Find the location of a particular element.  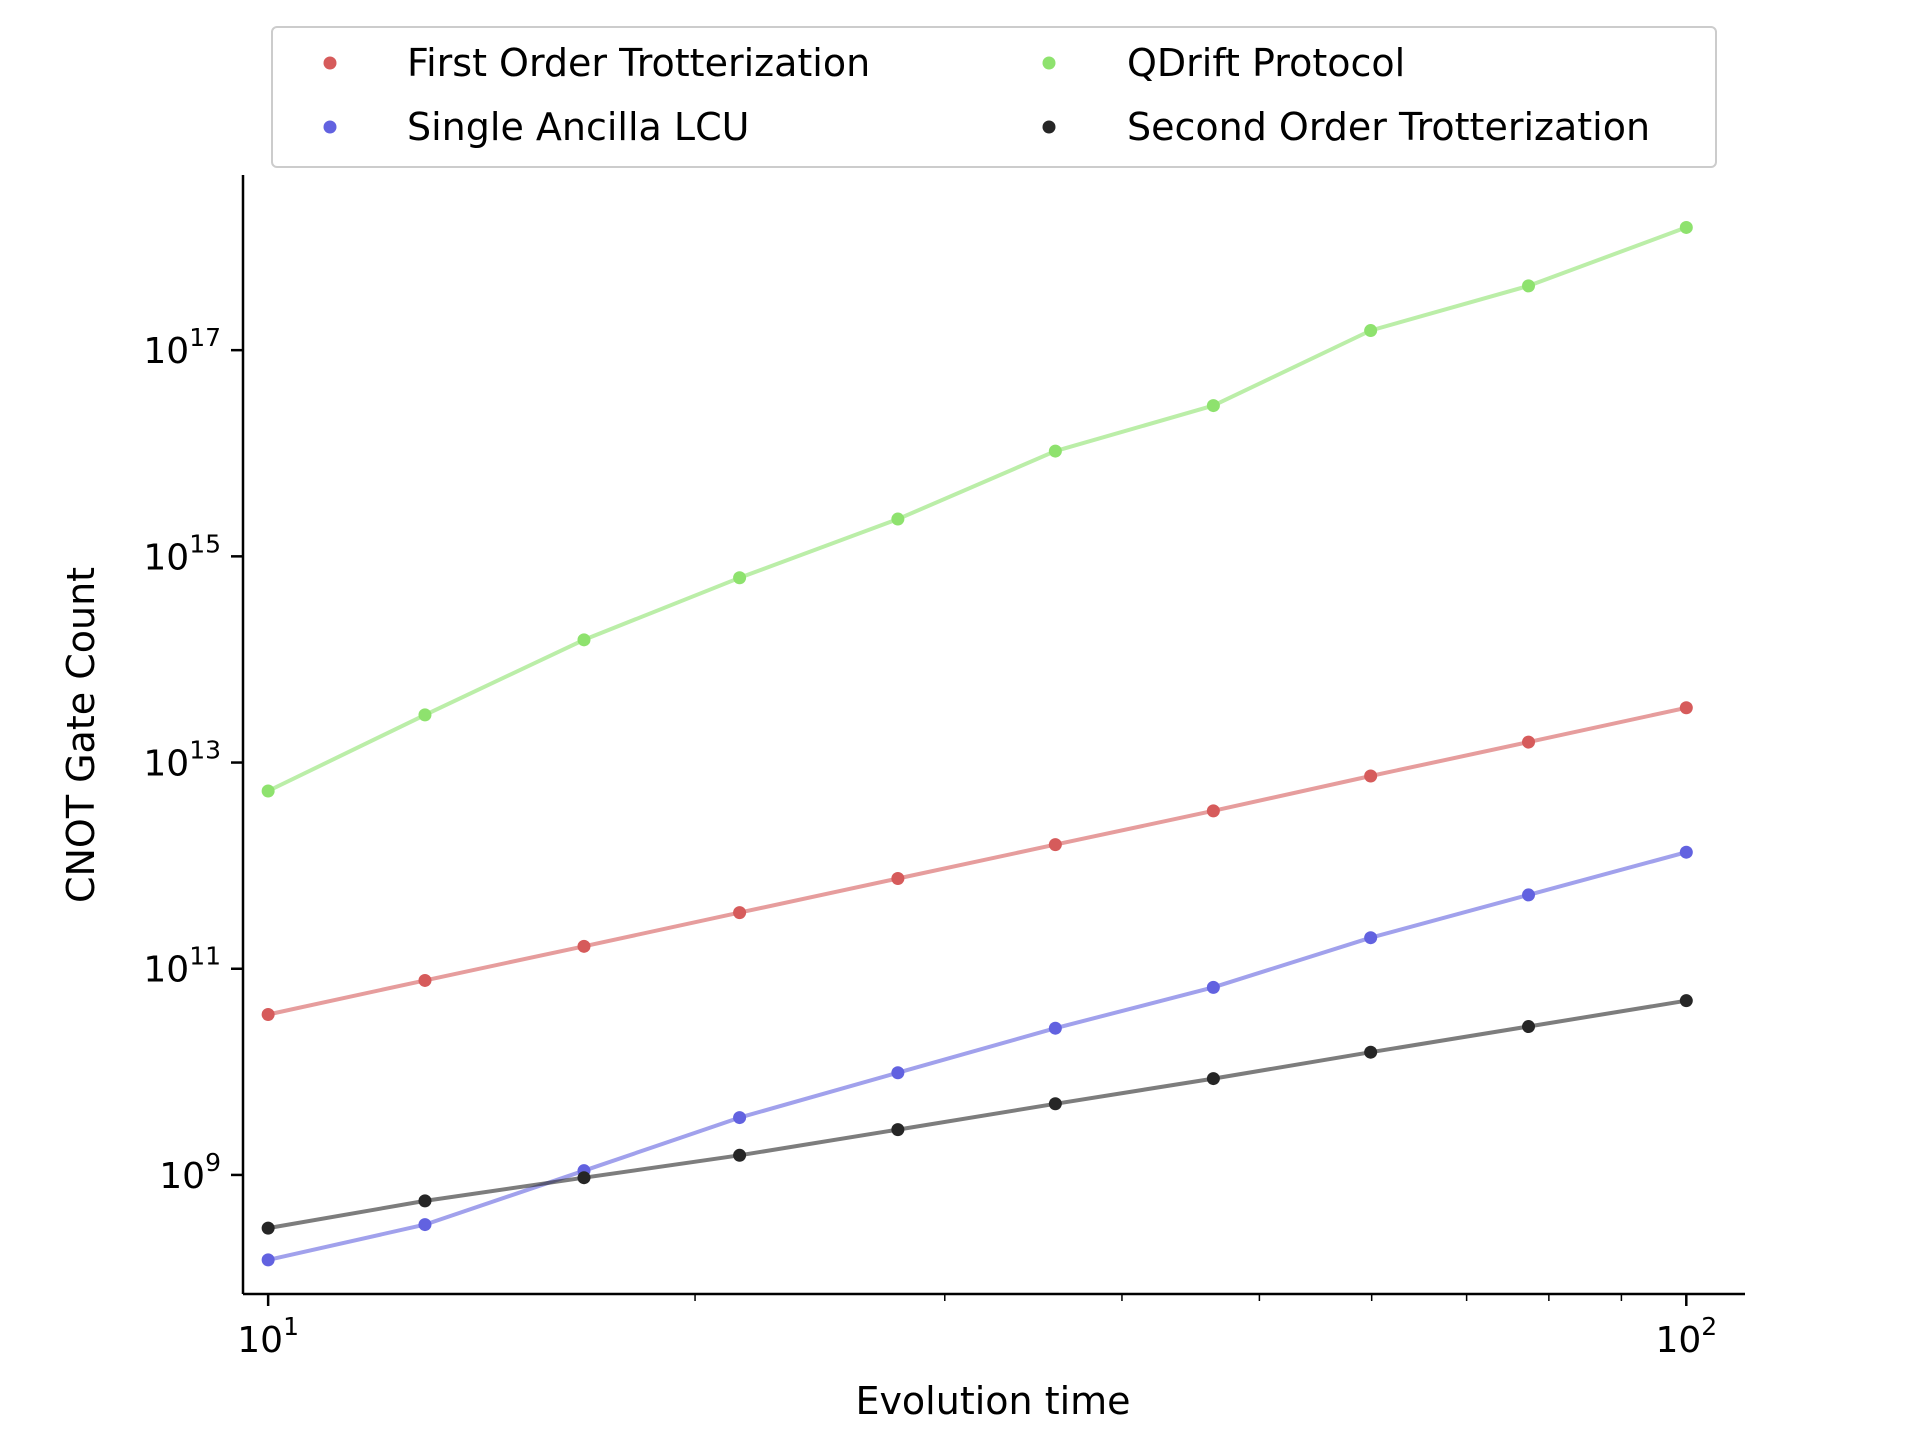

legend-entry: First Order Trotterization is located at coordinates (596, 63).